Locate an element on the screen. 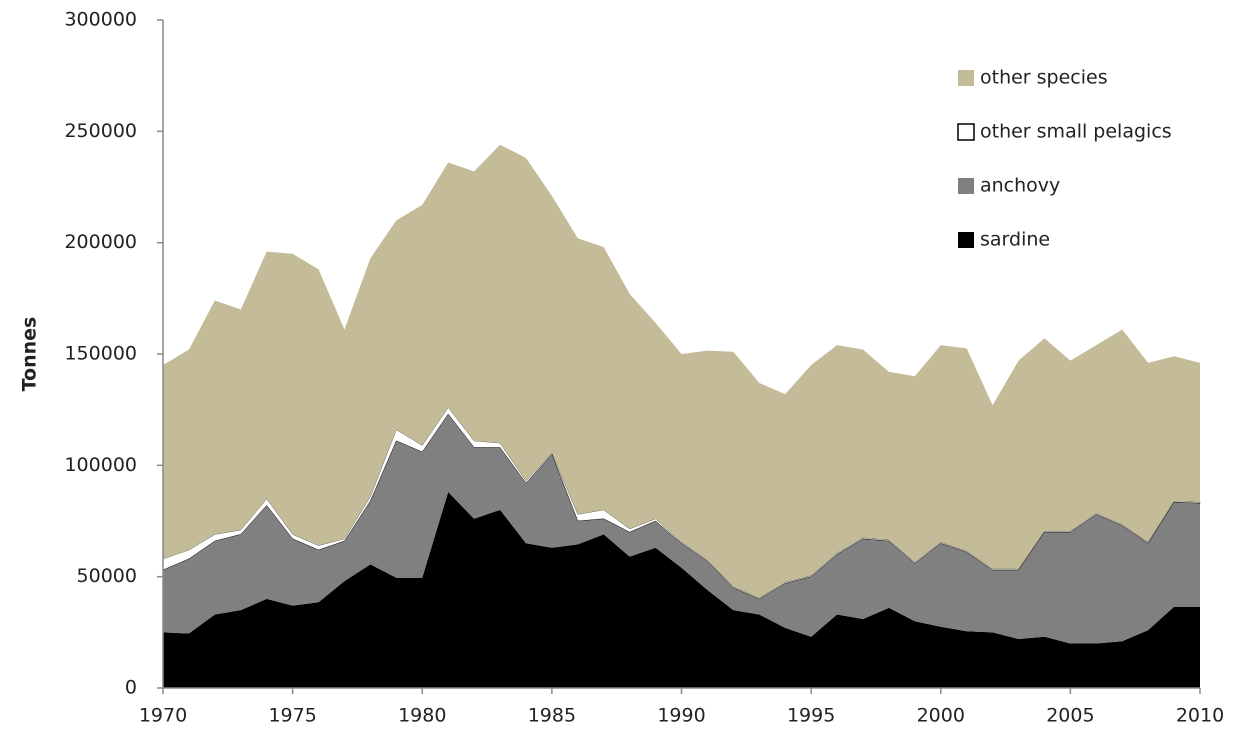 The image size is (1242, 740). legend-label: other small pelagics is located at coordinates (1076, 132).